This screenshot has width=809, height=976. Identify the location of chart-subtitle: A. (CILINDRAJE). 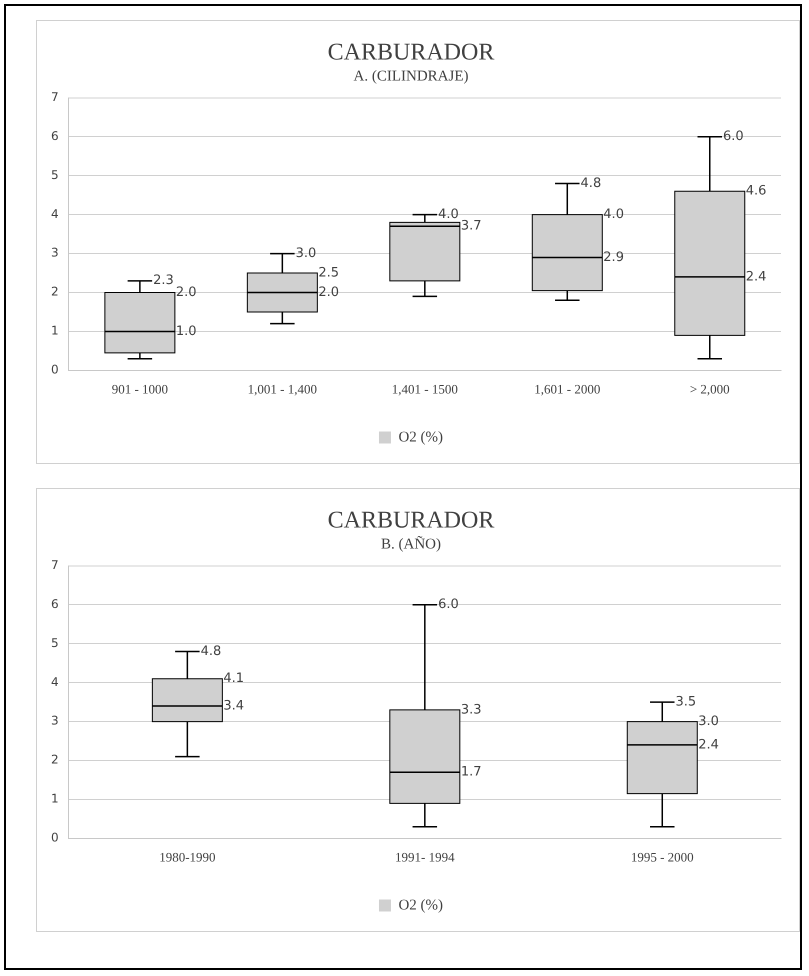
(411, 76).